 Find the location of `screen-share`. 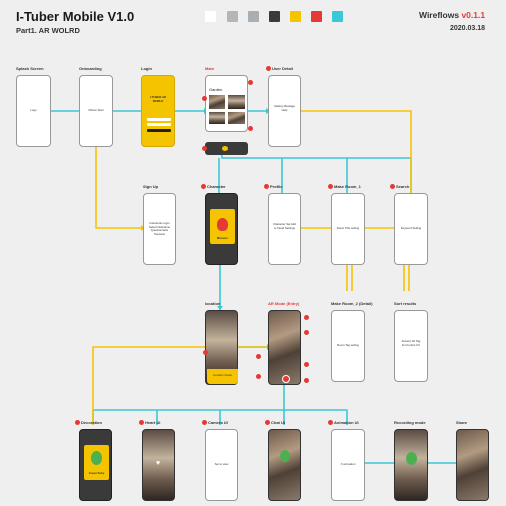

screen-share is located at coordinates (472, 465).